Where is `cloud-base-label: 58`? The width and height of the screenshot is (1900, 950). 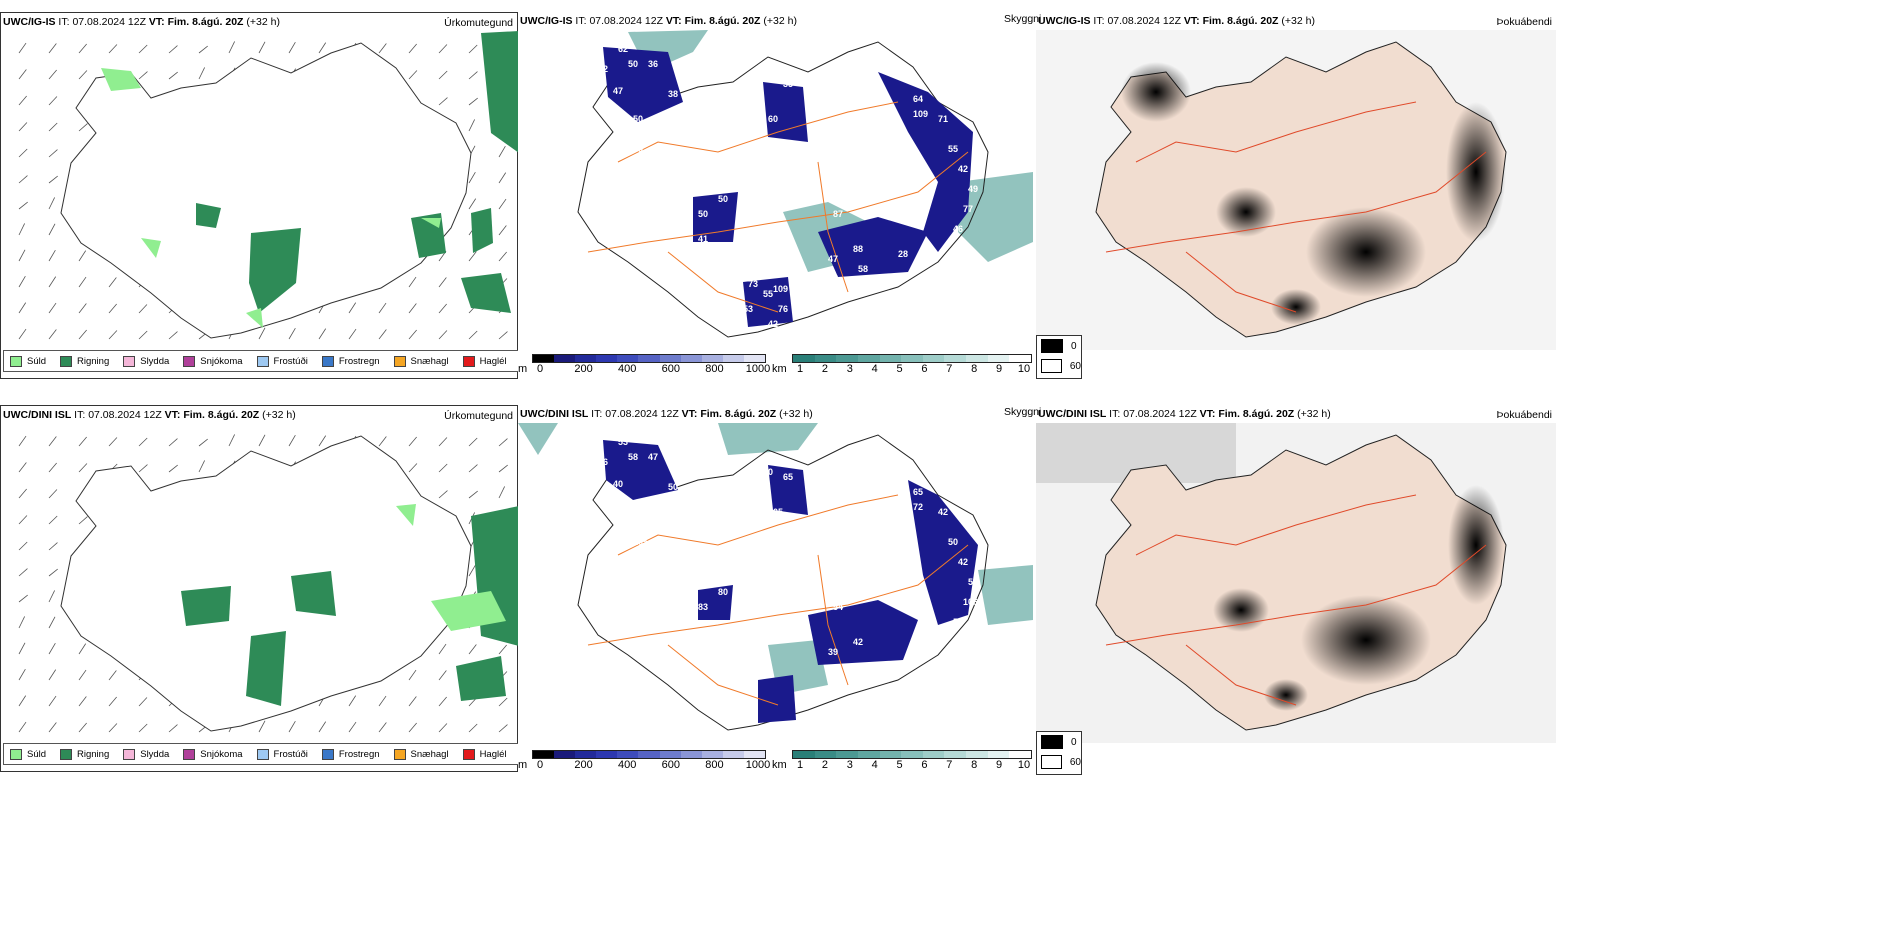
cloud-base-label: 58 is located at coordinates (633, 457).